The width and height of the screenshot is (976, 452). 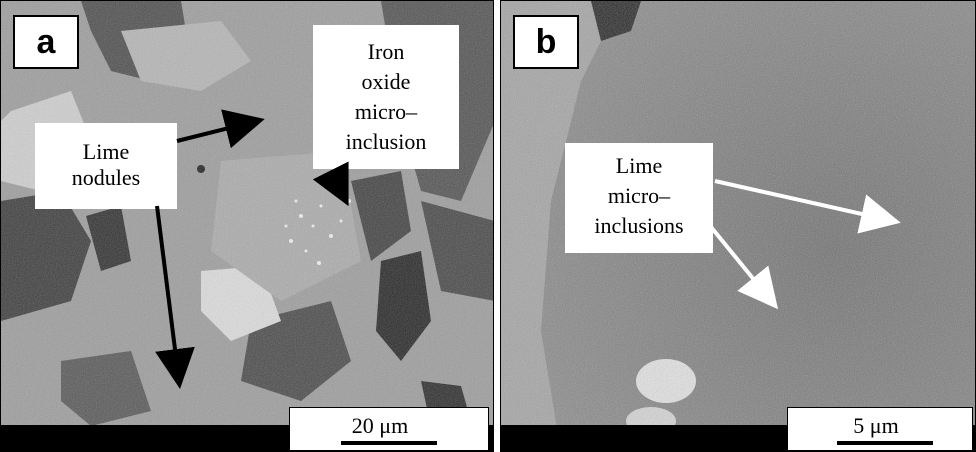 I want to click on scale-label-b: 5 μm, so click(x=876, y=426).